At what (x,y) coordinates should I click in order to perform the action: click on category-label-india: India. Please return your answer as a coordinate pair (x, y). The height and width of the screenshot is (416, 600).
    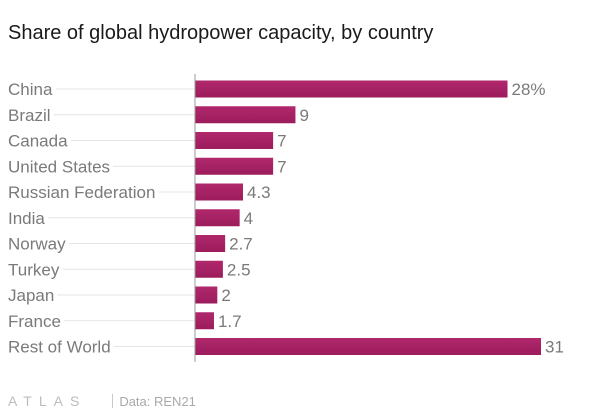
    Looking at the image, I should click on (26, 218).